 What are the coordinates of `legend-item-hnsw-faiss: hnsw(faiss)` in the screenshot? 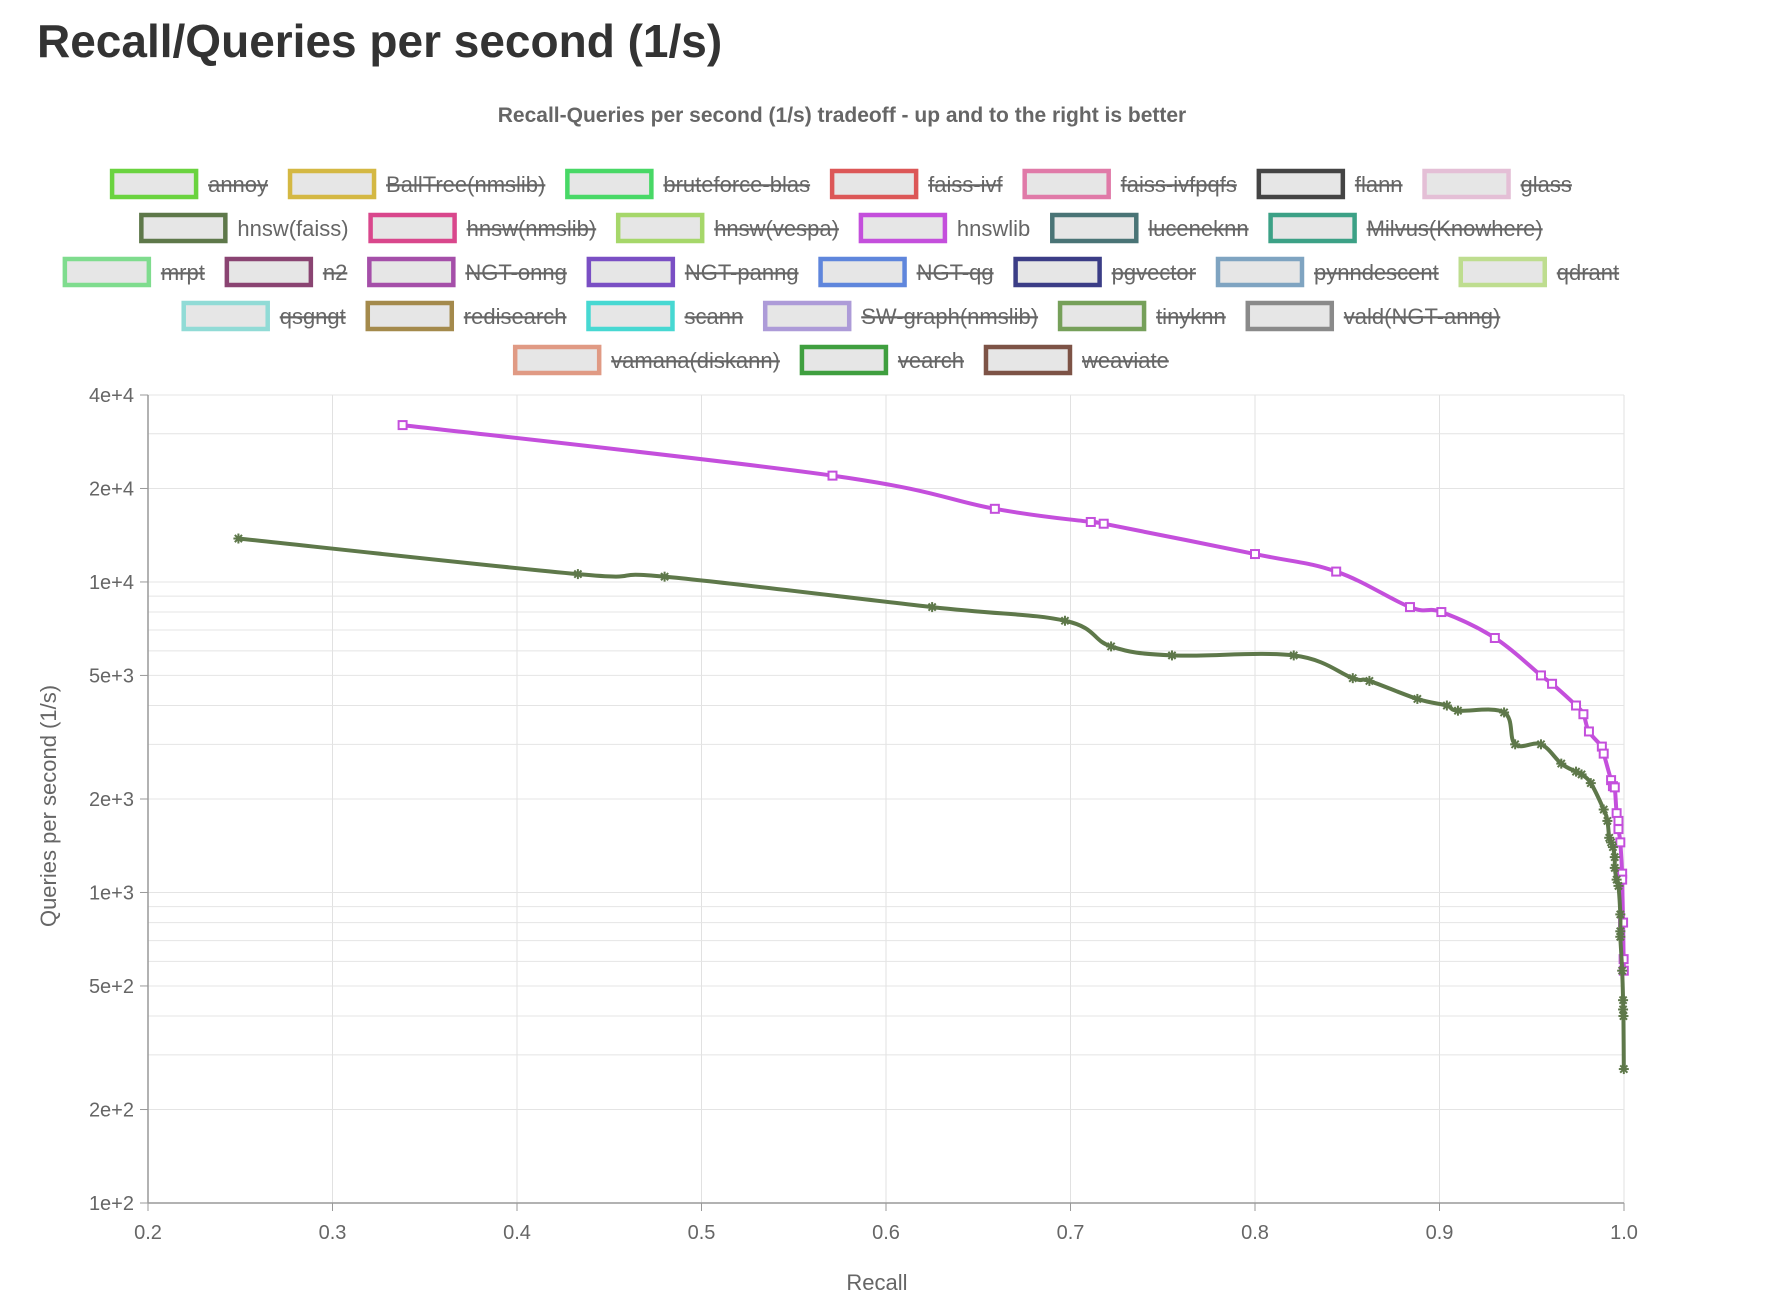 It's located at (244, 228).